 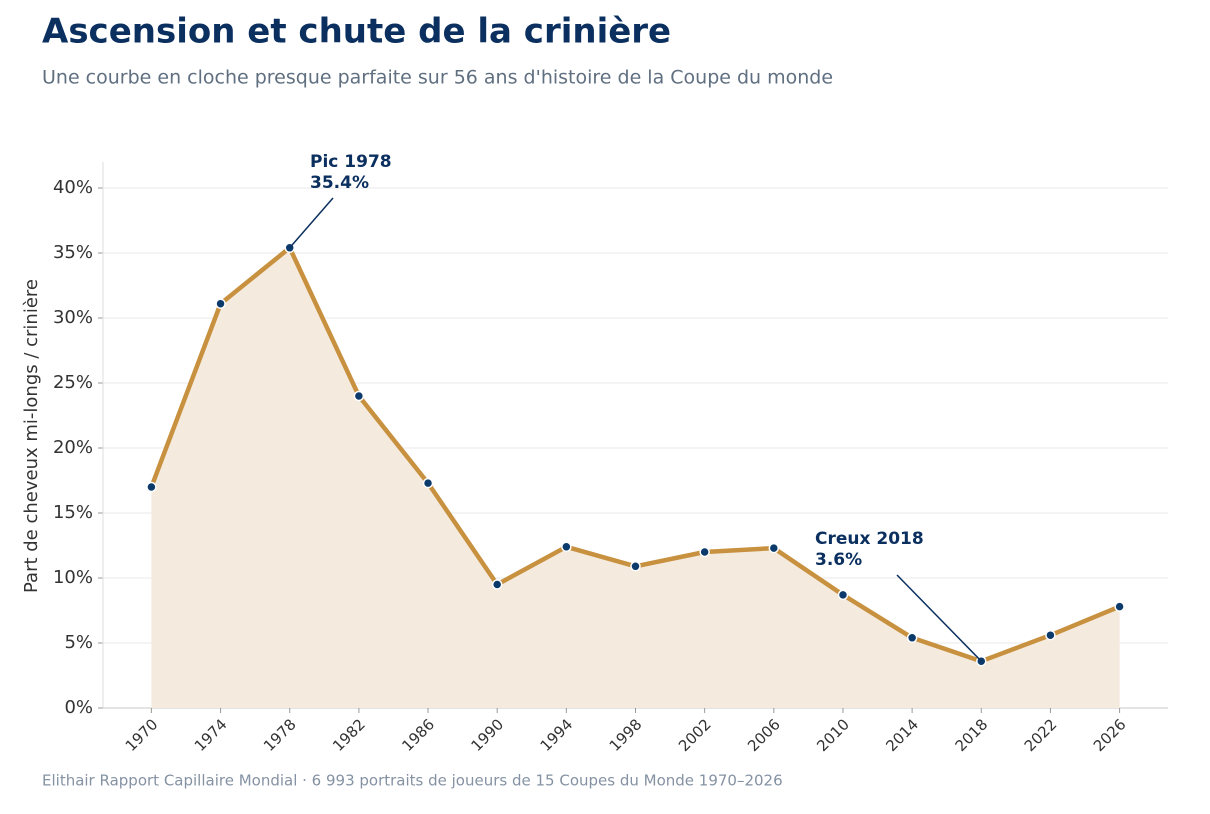 What do you see at coordinates (487, 735) in the screenshot?
I see `x-tick-label: 1990` at bounding box center [487, 735].